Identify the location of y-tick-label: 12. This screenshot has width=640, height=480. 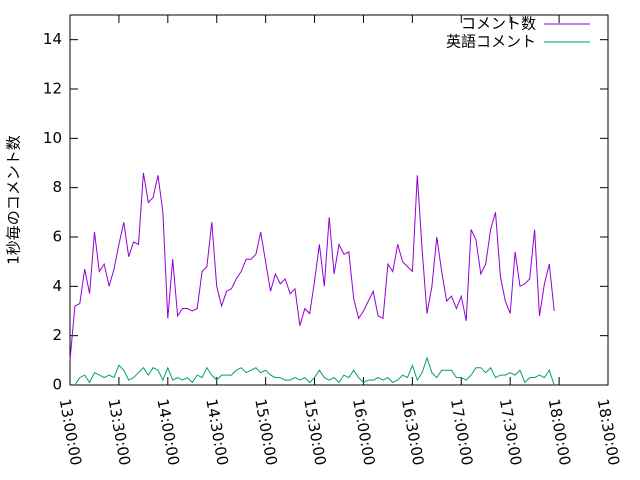
(52, 89).